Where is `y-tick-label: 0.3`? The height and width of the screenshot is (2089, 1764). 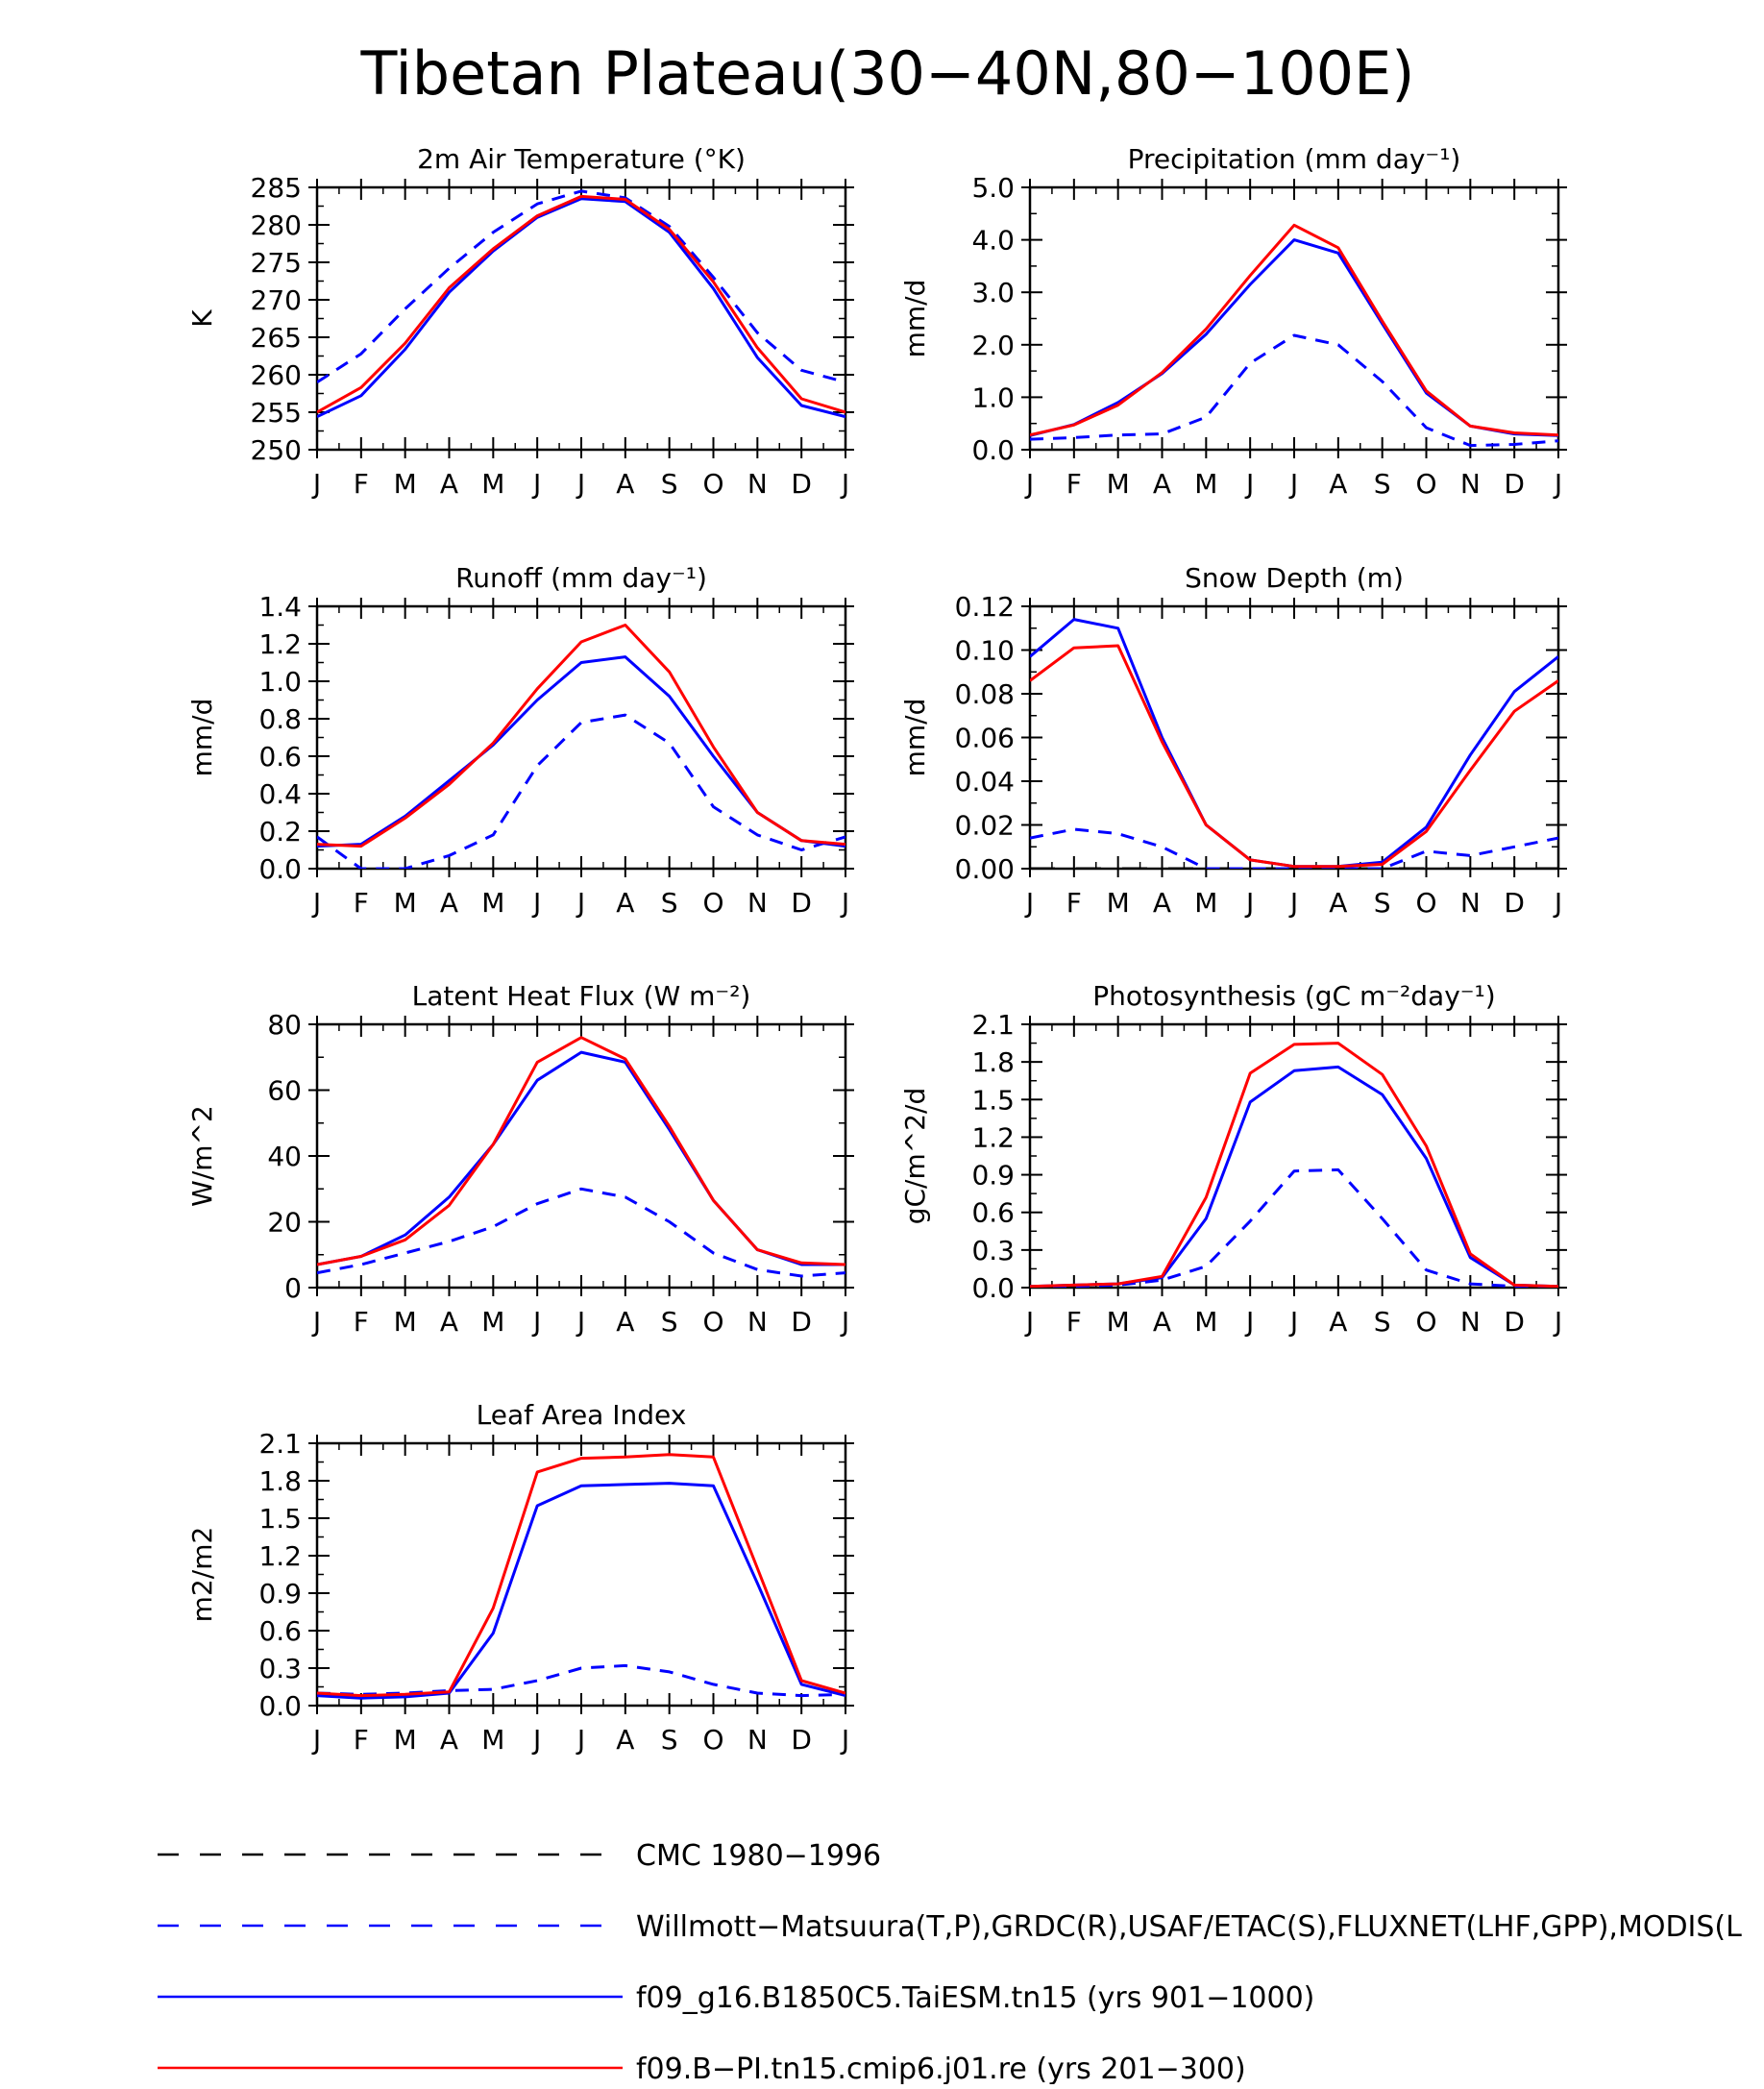
y-tick-label: 0.3 is located at coordinates (993, 1251).